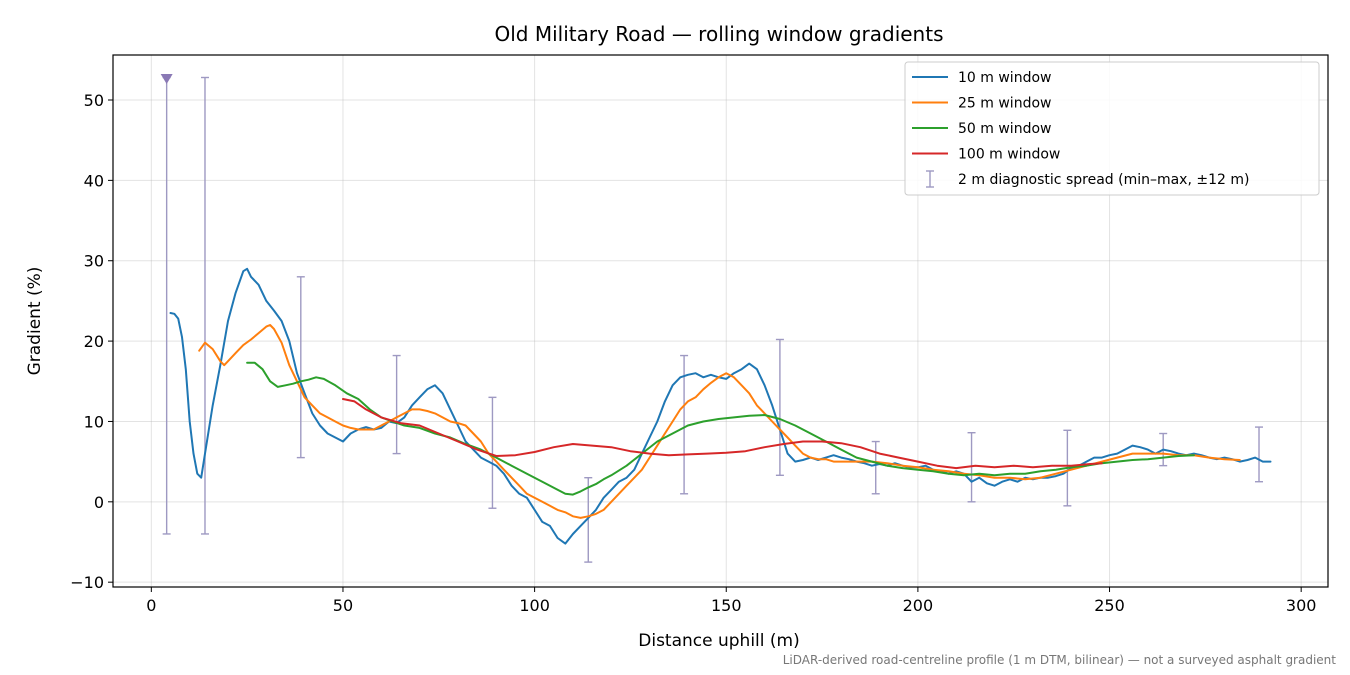 Image resolution: width=1350 pixels, height=675 pixels. I want to click on clipped-value-marker, so click(166, 79).